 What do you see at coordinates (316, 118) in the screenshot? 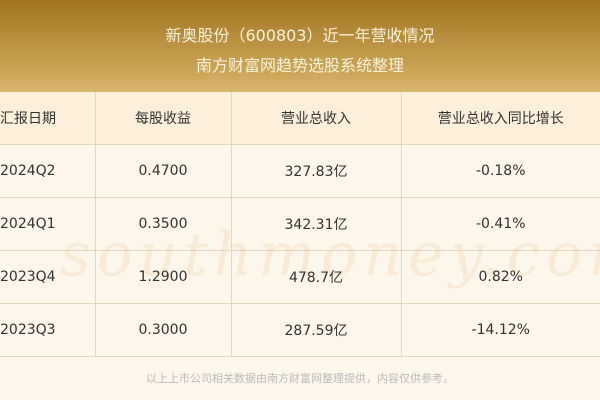
I see `column-header-revenue: 营业总收入` at bounding box center [316, 118].